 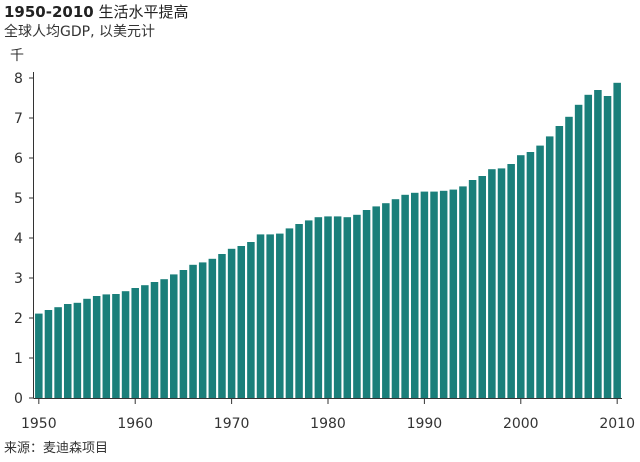 What do you see at coordinates (17, 56) in the screenshot?
I see `y-axis-unit-label: 千` at bounding box center [17, 56].